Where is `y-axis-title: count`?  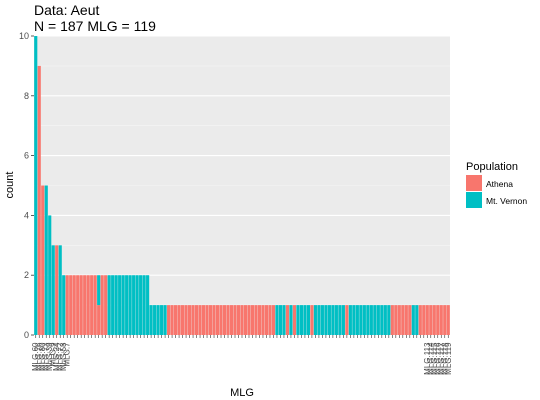 y-axis-title: count is located at coordinates (10, 185).